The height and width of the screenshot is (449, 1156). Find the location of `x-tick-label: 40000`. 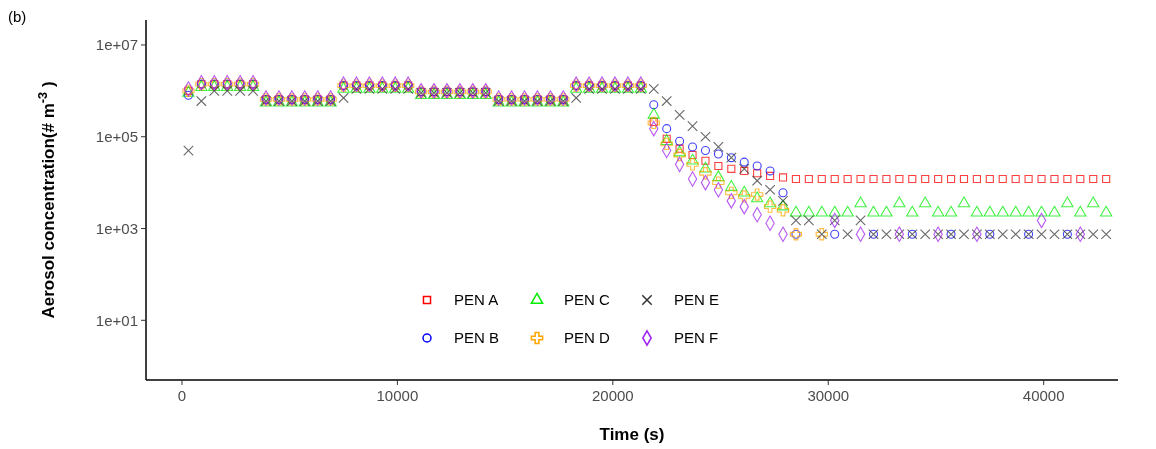

x-tick-label: 40000 is located at coordinates (1043, 395).